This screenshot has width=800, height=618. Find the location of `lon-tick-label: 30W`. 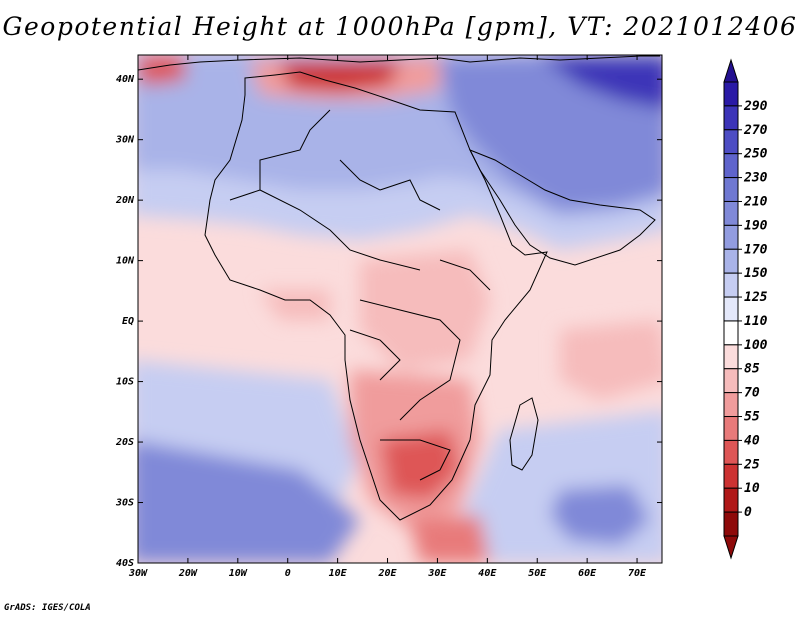

lon-tick-label: 30W is located at coordinates (138, 573).